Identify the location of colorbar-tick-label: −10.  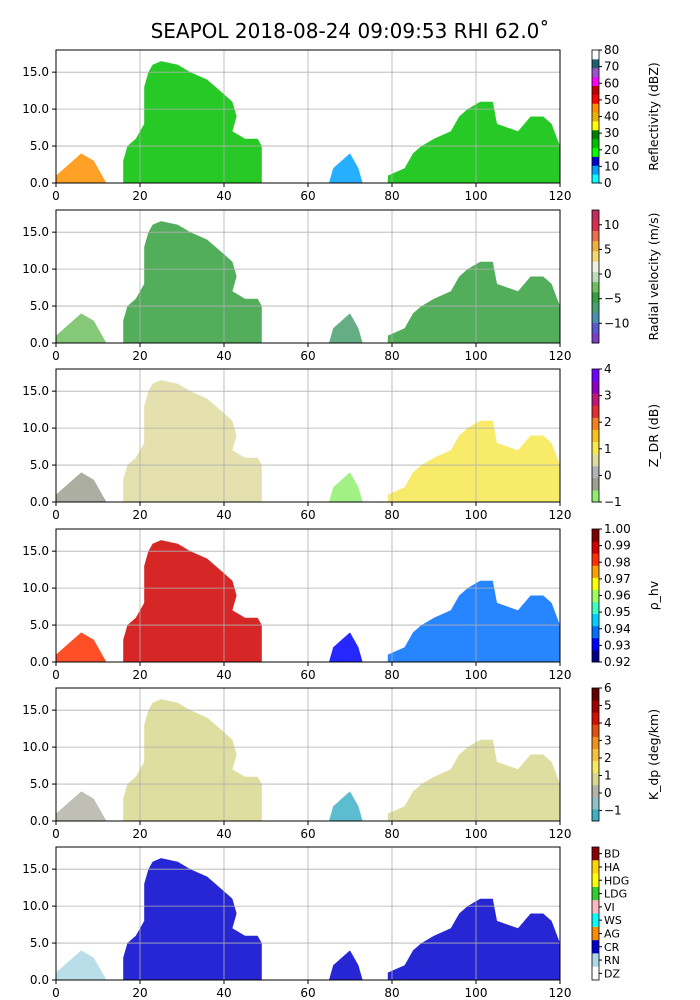
(616, 323).